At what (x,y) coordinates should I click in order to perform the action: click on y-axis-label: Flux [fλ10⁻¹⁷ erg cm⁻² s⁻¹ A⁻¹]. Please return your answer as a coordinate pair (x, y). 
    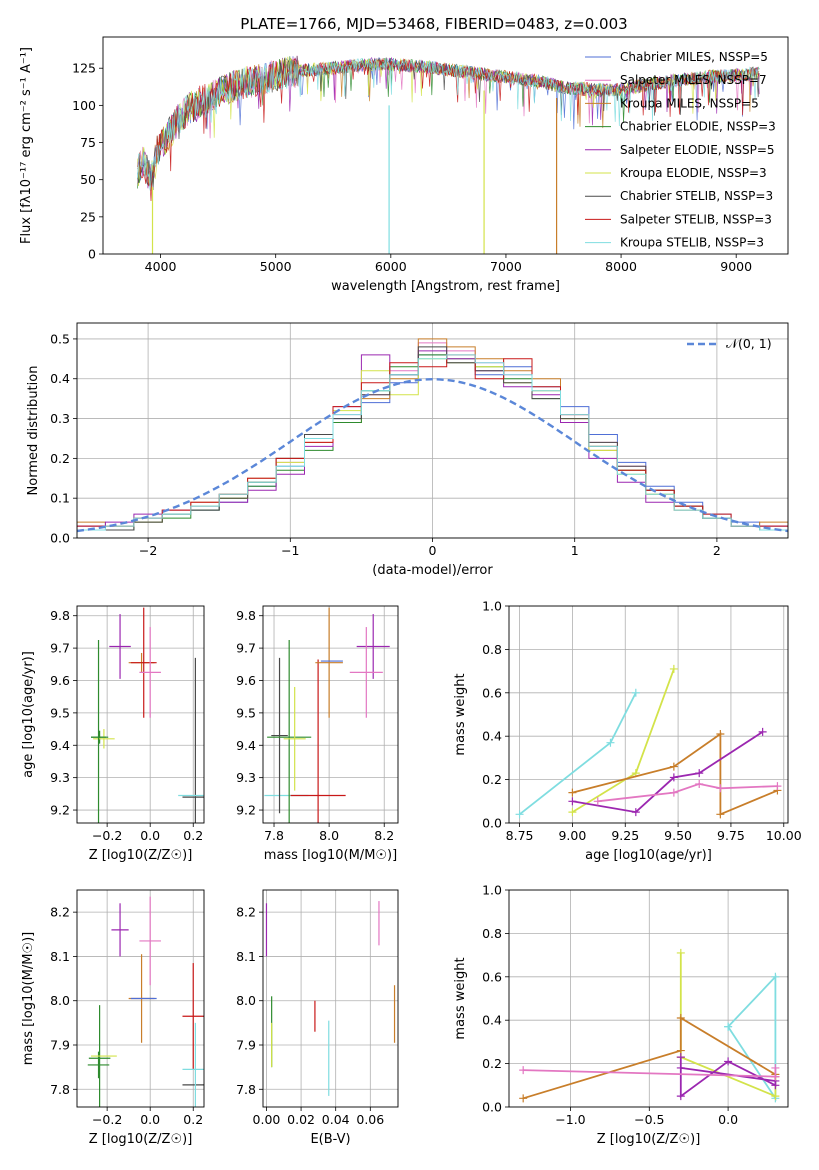
    Looking at the image, I should click on (26, 145).